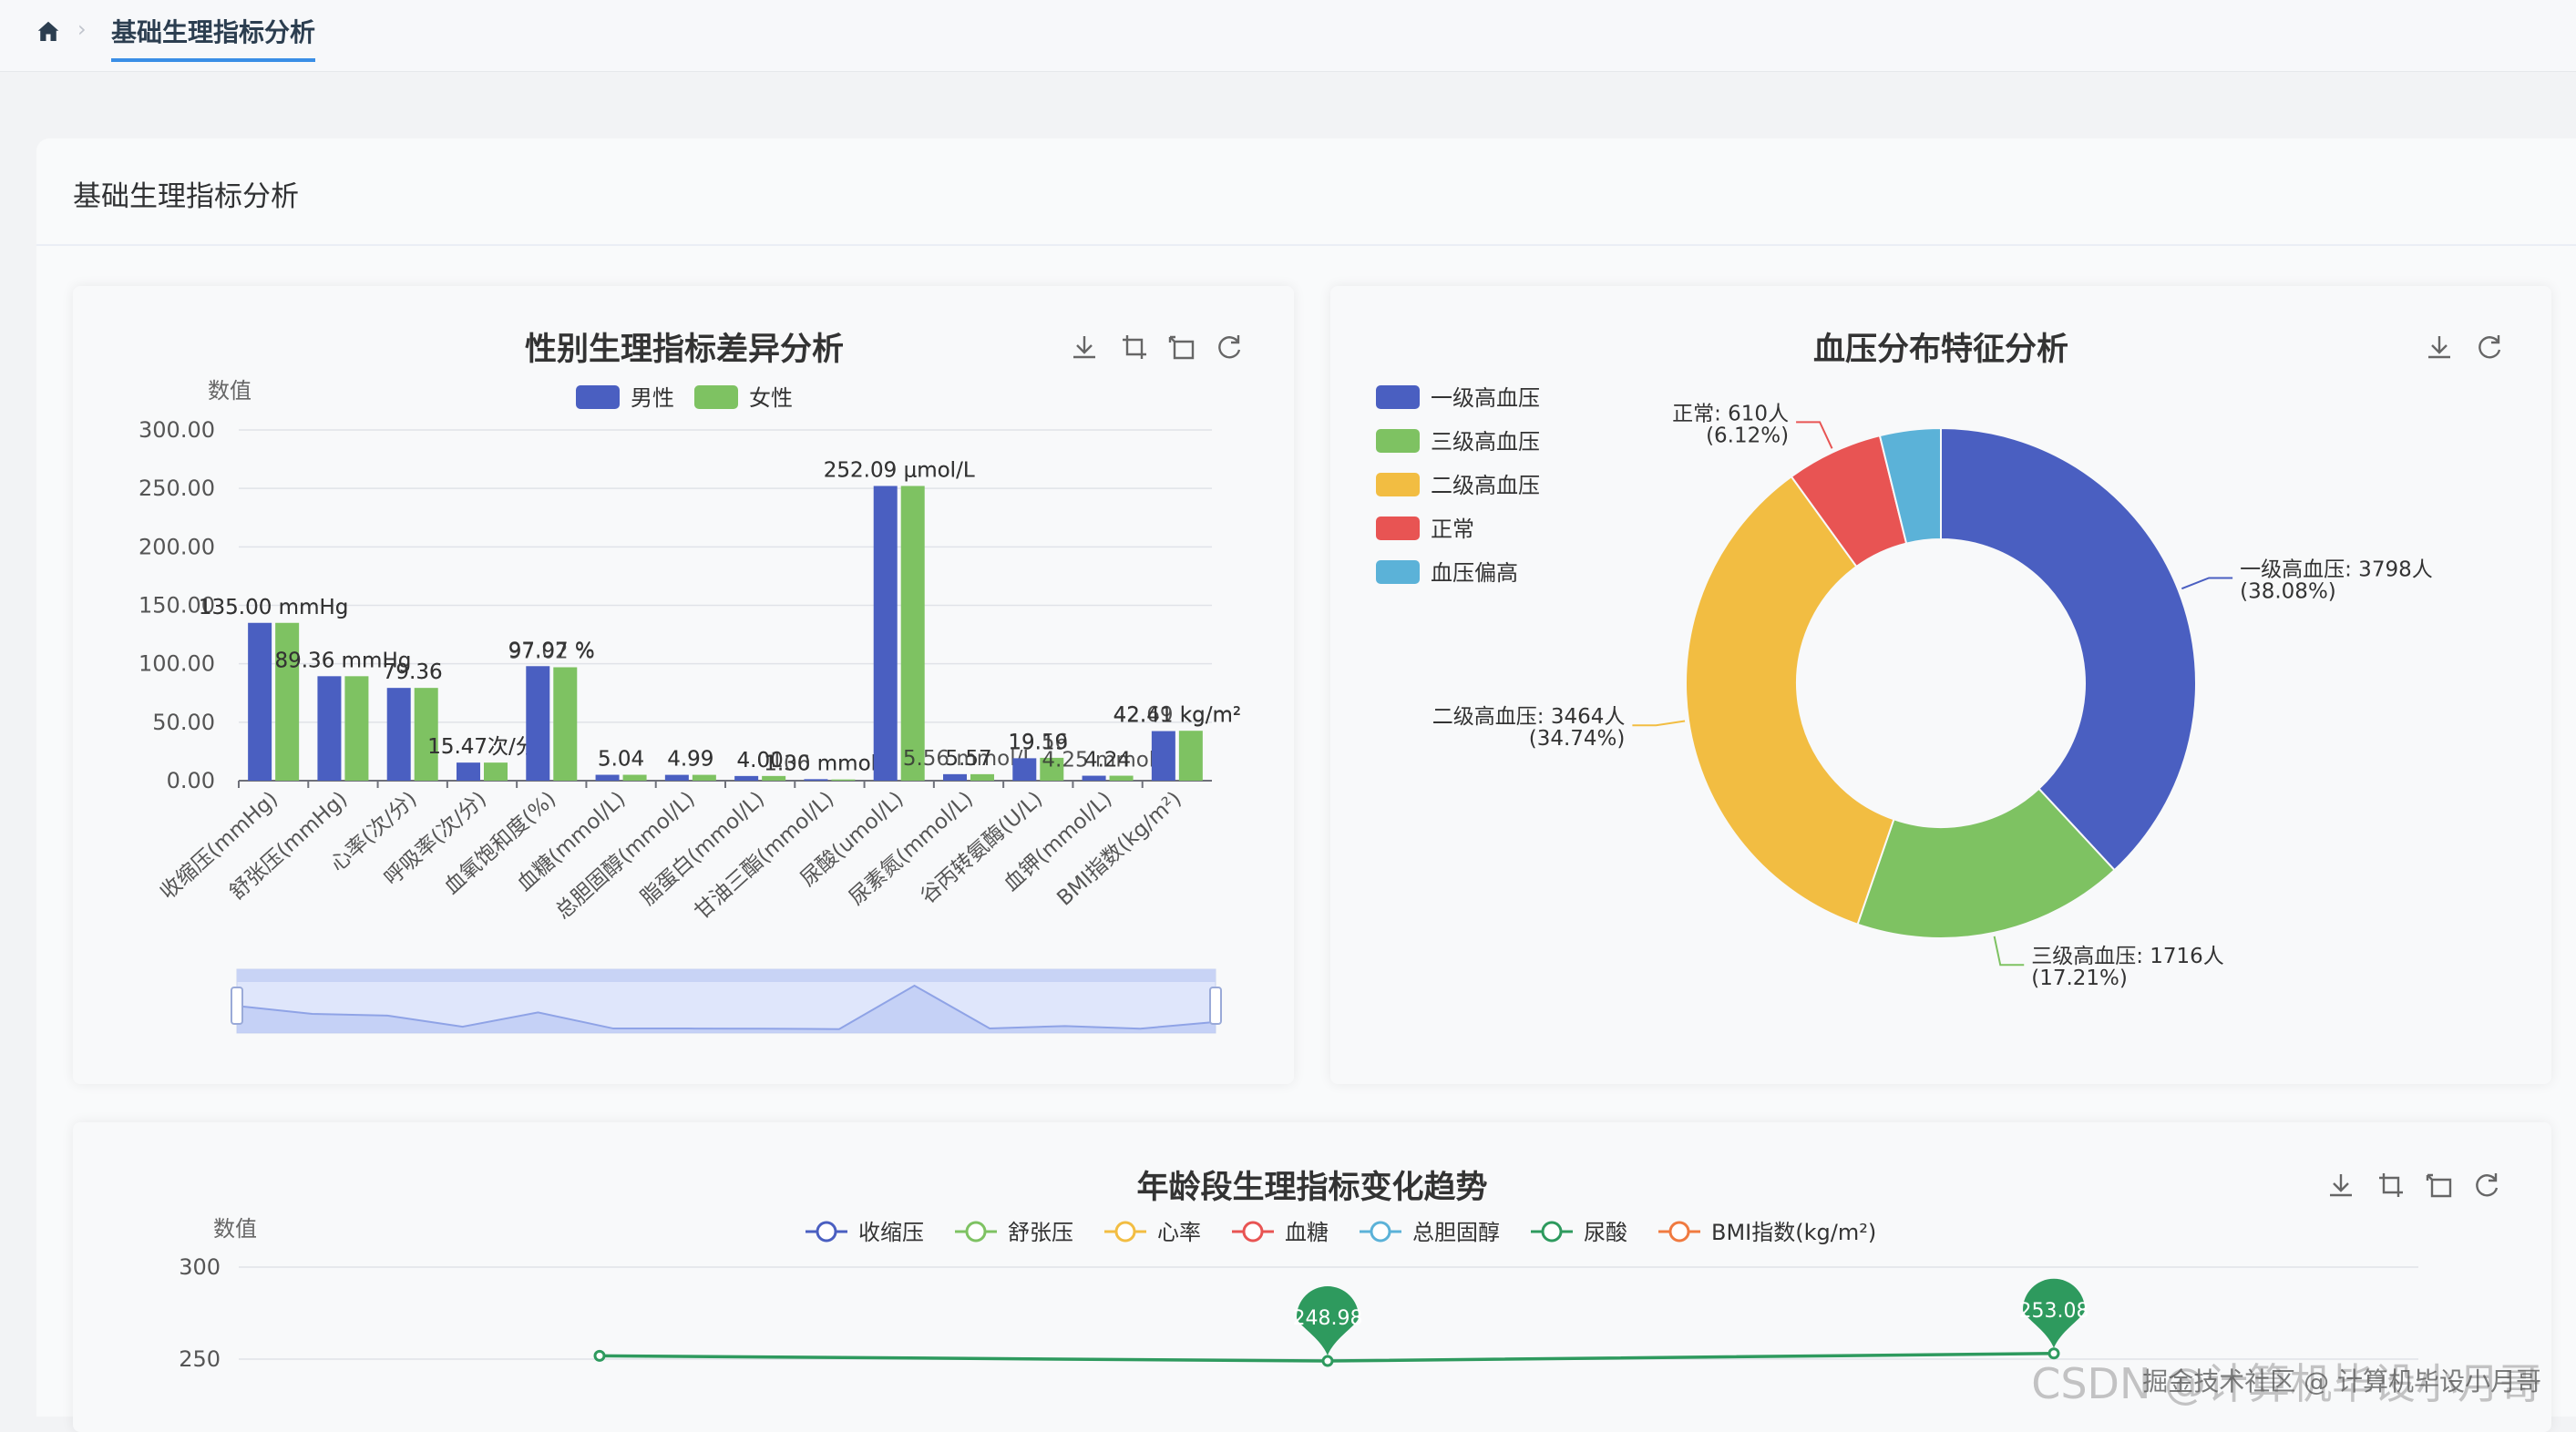 This screenshot has width=2576, height=1432. What do you see at coordinates (551, 651) in the screenshot?
I see `bar-value-label: 97.02 %` at bounding box center [551, 651].